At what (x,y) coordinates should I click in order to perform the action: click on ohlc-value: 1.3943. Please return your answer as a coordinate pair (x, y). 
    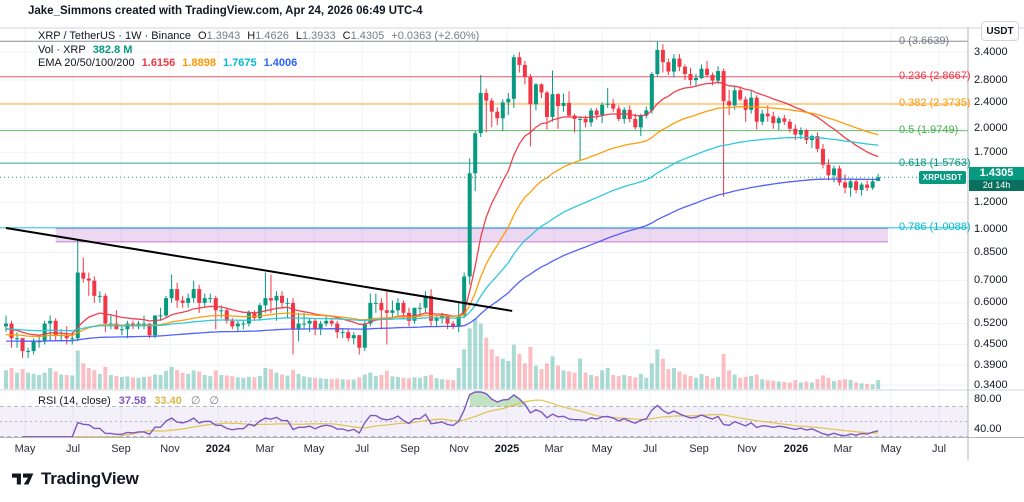
    Looking at the image, I should click on (223, 36).